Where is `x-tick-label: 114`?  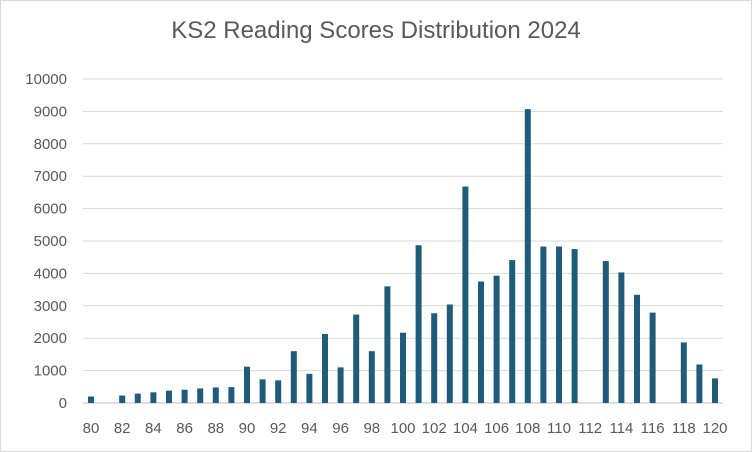 x-tick-label: 114 is located at coordinates (621, 428).